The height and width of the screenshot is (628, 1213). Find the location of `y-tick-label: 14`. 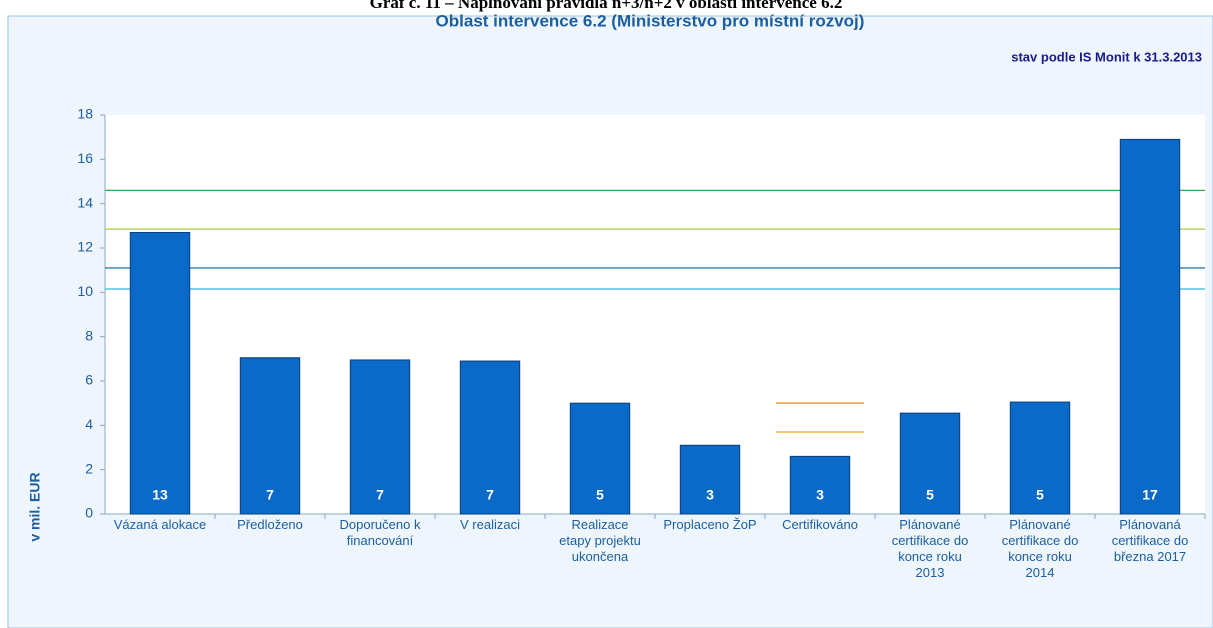

y-tick-label: 14 is located at coordinates (85, 202).